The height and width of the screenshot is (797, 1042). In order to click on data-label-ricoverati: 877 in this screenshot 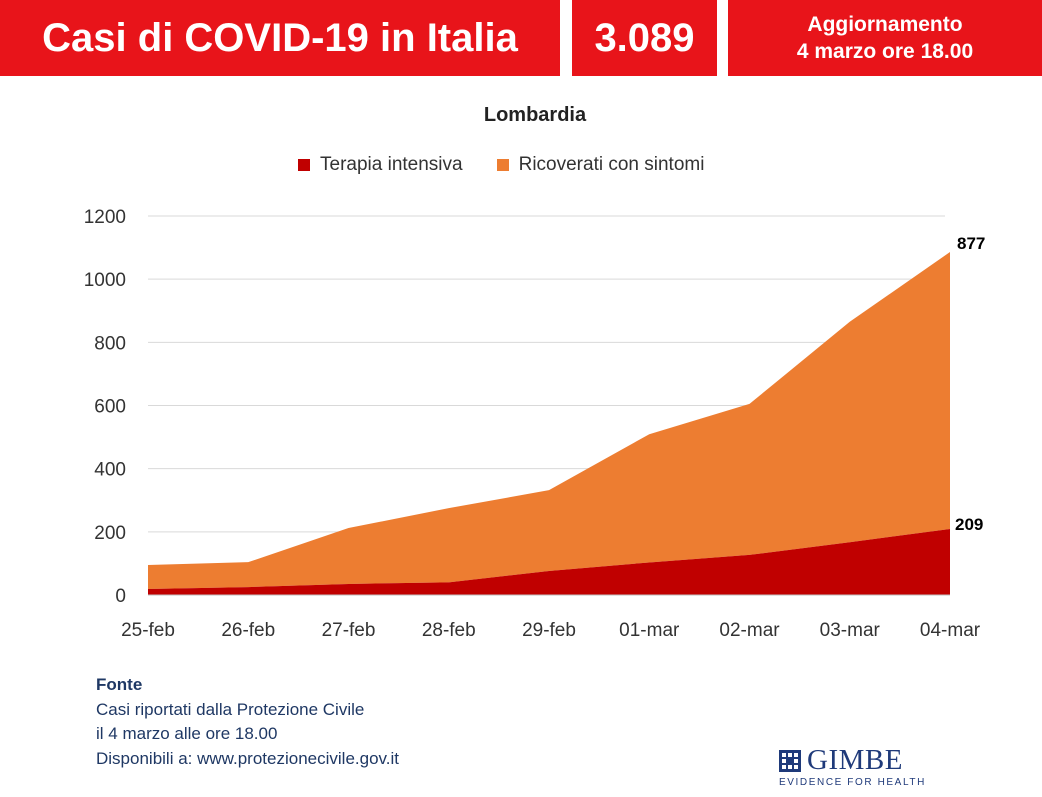, I will do `click(971, 243)`.